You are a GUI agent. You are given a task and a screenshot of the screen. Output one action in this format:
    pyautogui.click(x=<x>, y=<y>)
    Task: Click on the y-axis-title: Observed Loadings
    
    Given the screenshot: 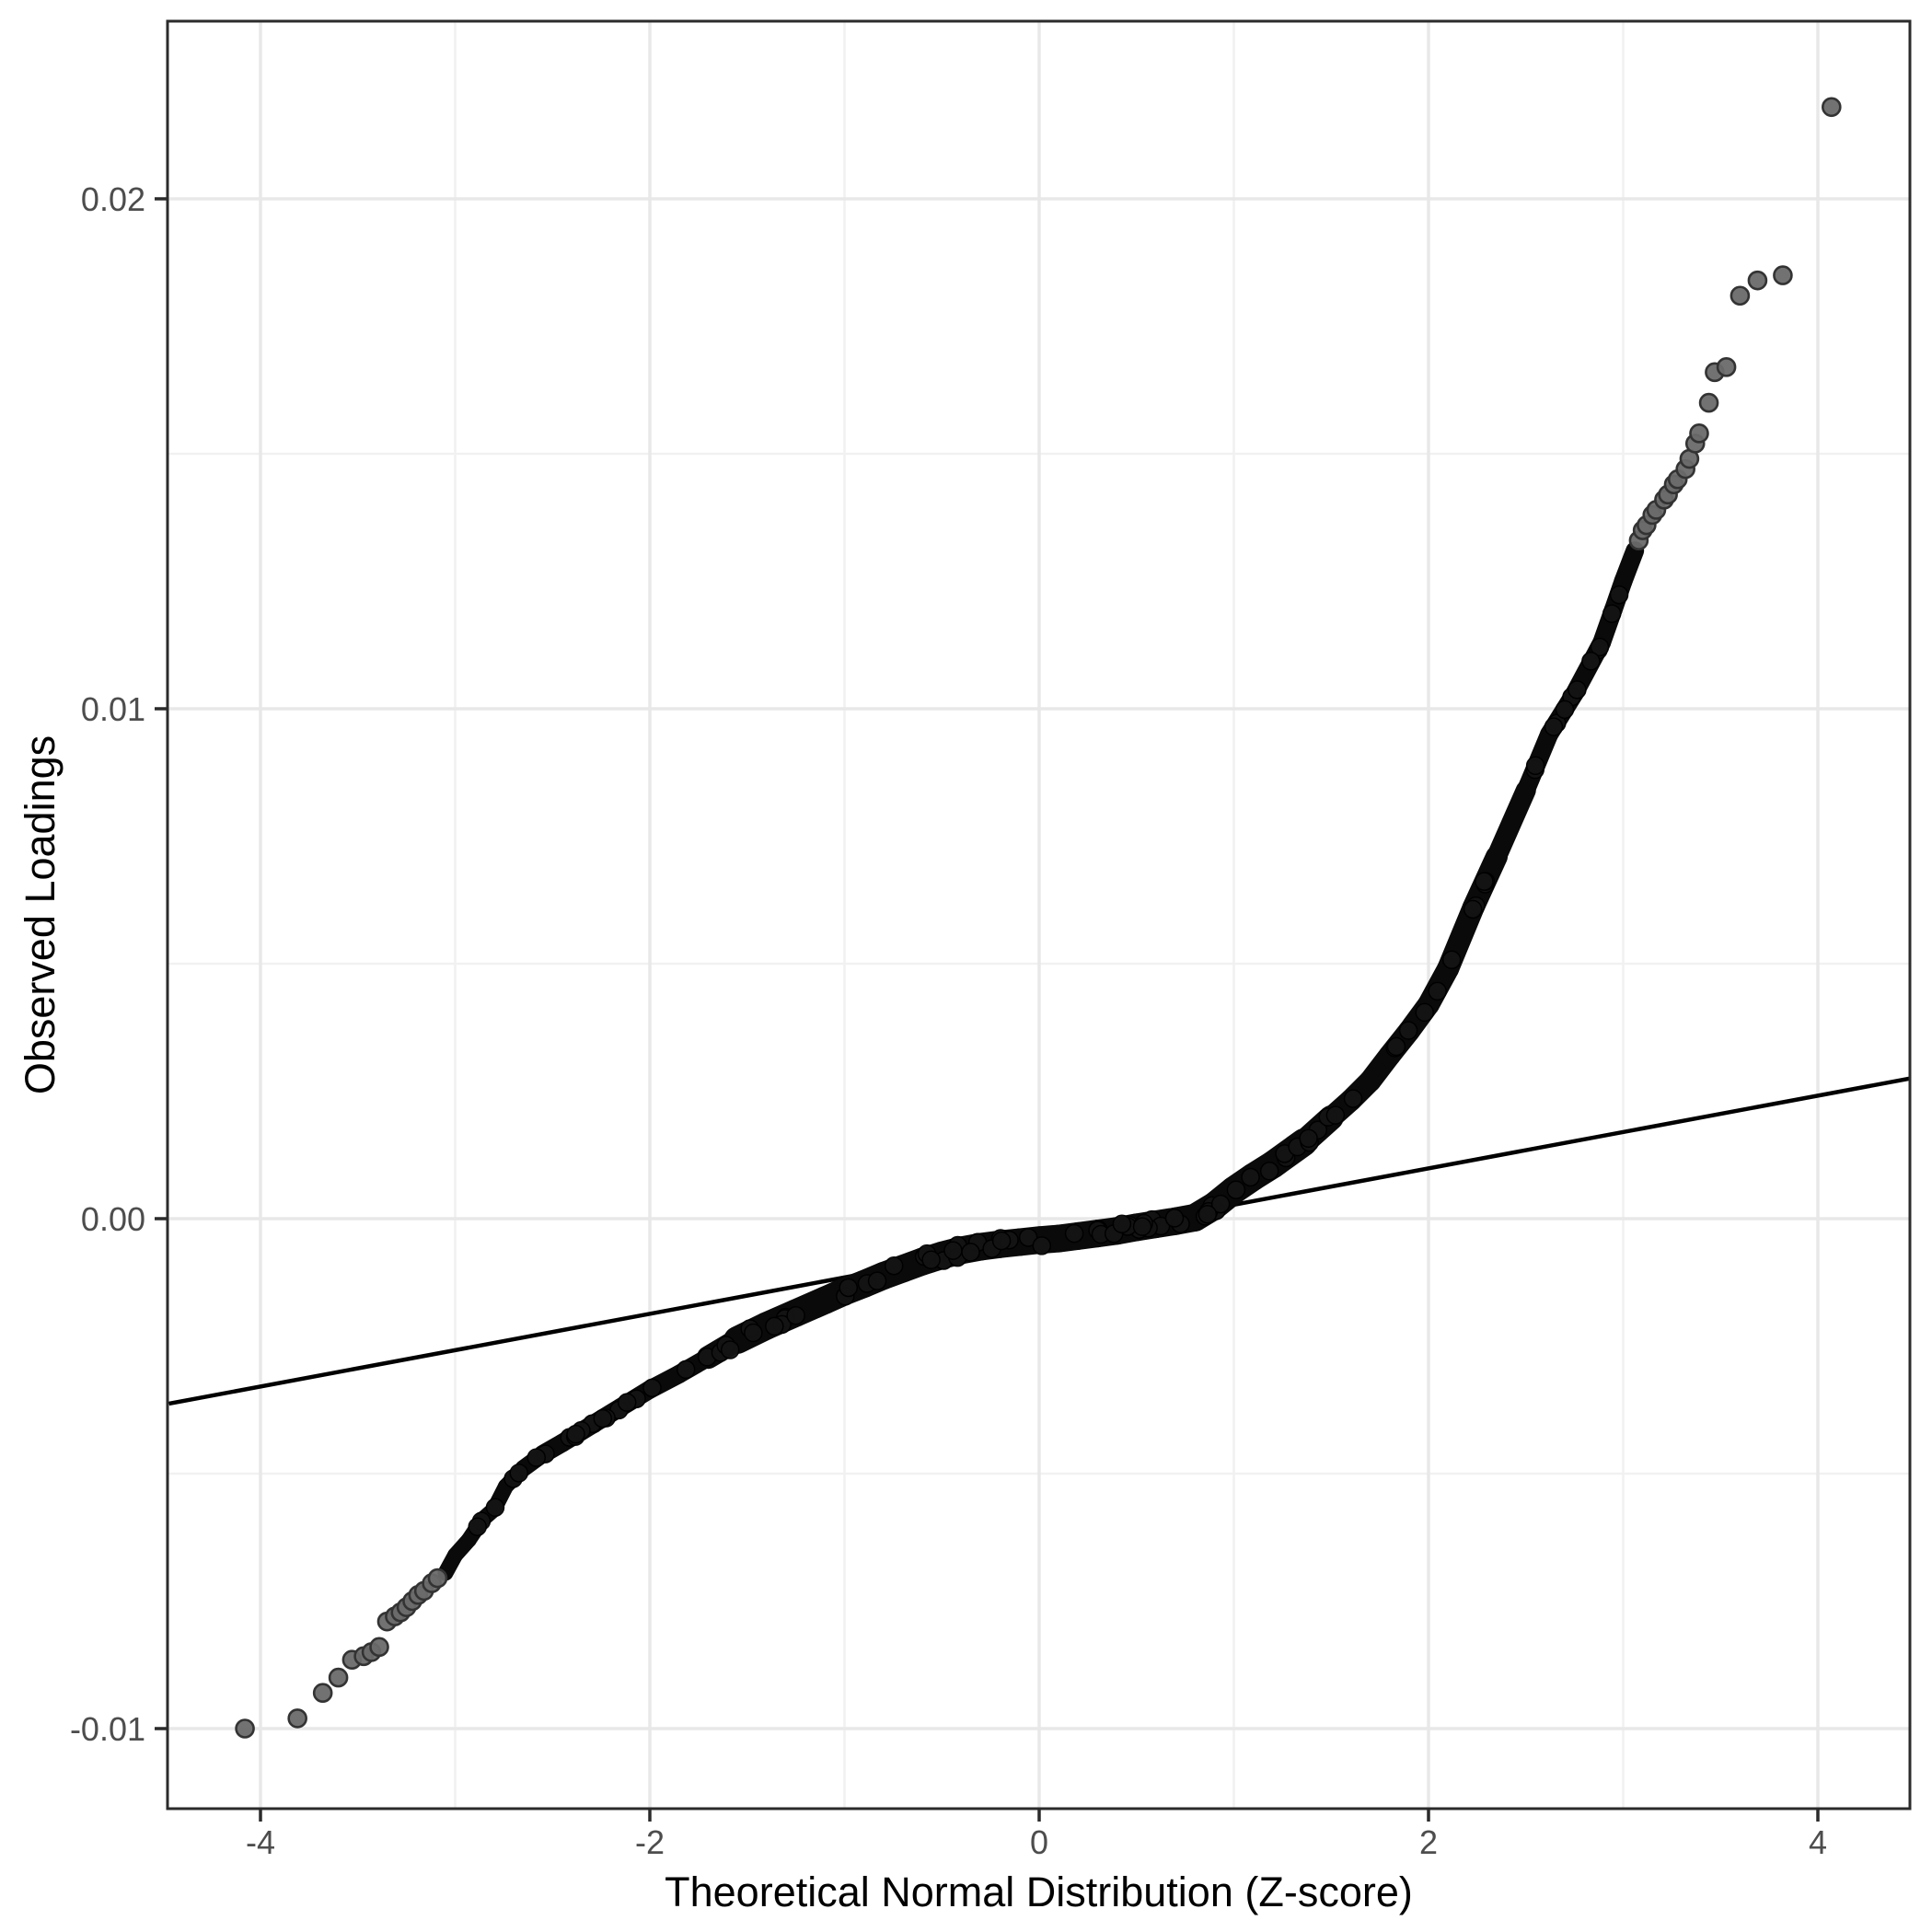 What is the action you would take?
    pyautogui.click(x=40, y=915)
    